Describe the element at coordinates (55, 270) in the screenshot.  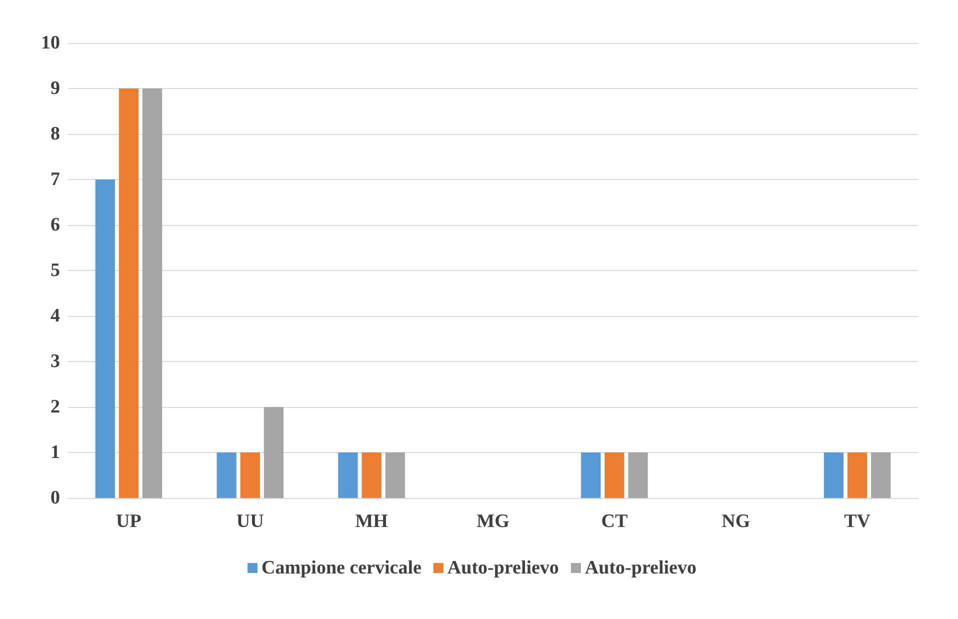
I see `y-tick-label: 5` at that location.